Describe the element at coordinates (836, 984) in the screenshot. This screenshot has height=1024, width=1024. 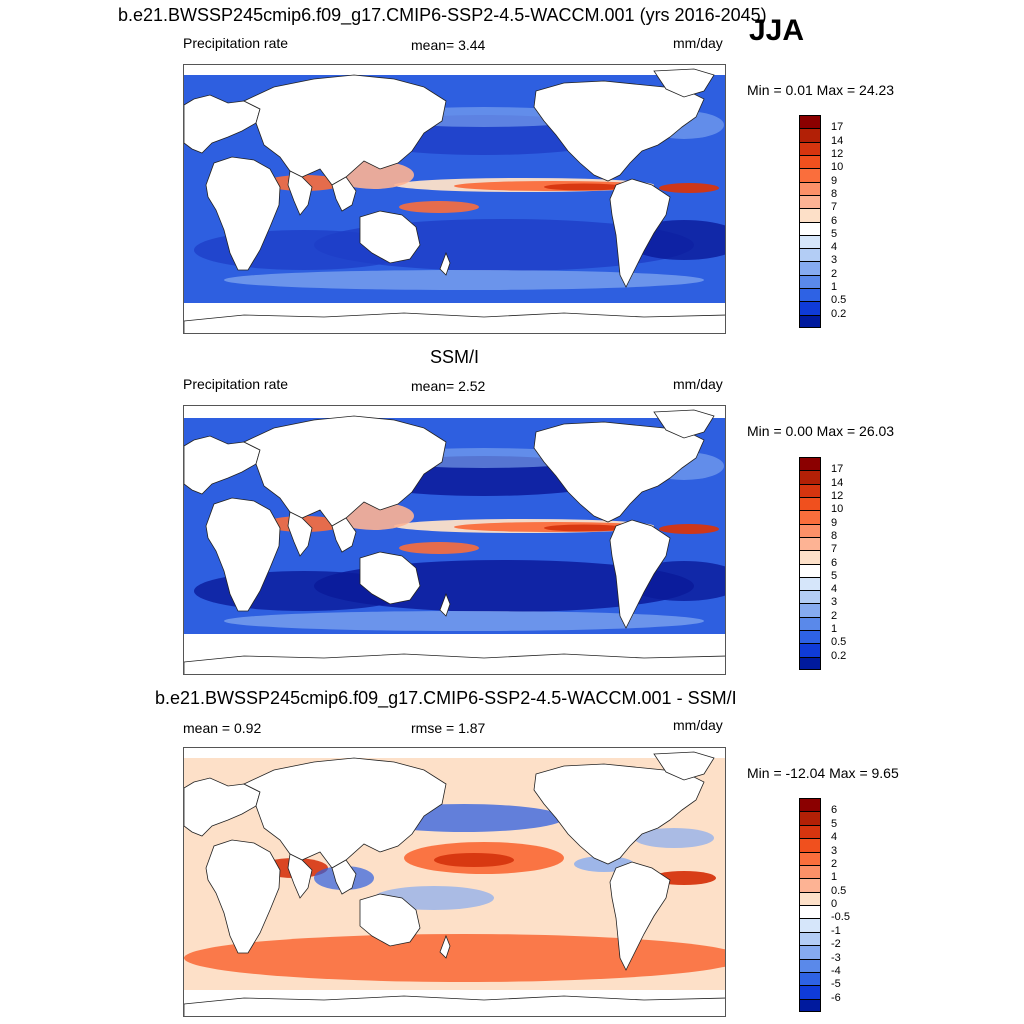
I see `colorbar-tick-label: -5` at that location.